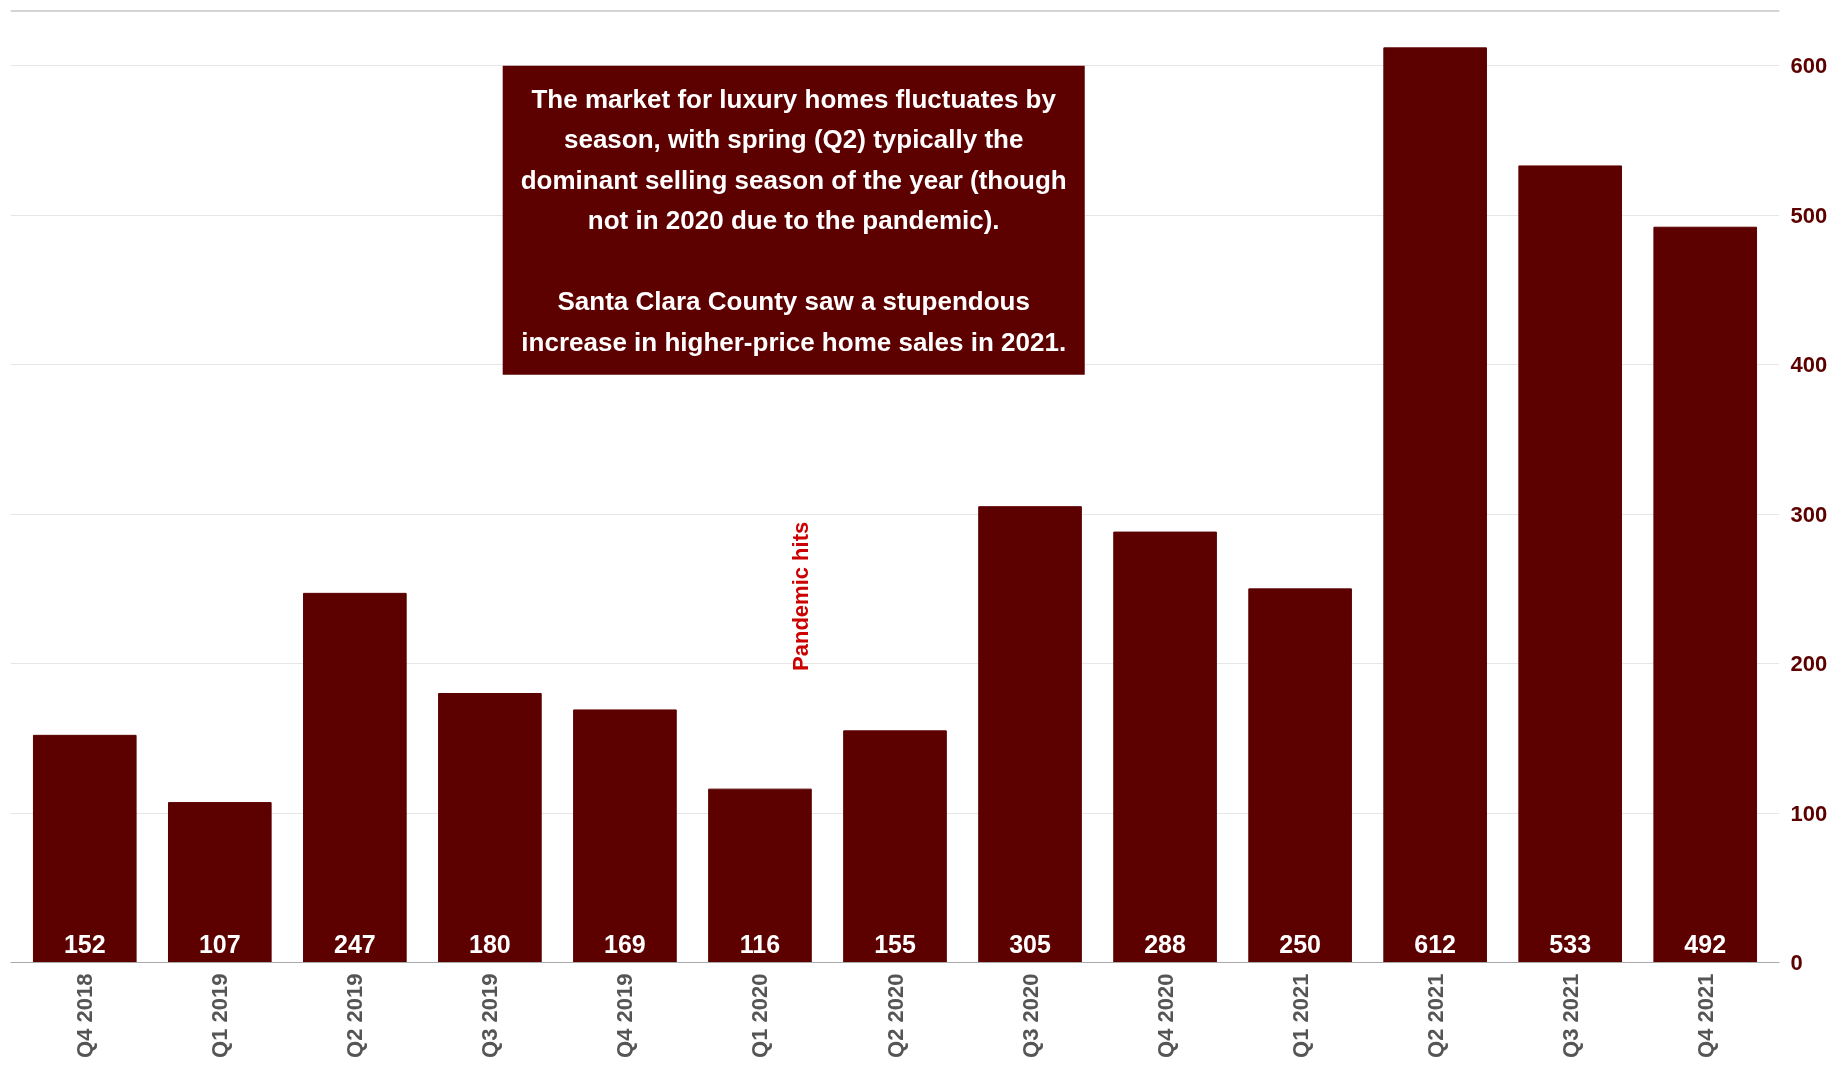  I want to click on x-tick-label: Q2 2019, so click(355, 1015).